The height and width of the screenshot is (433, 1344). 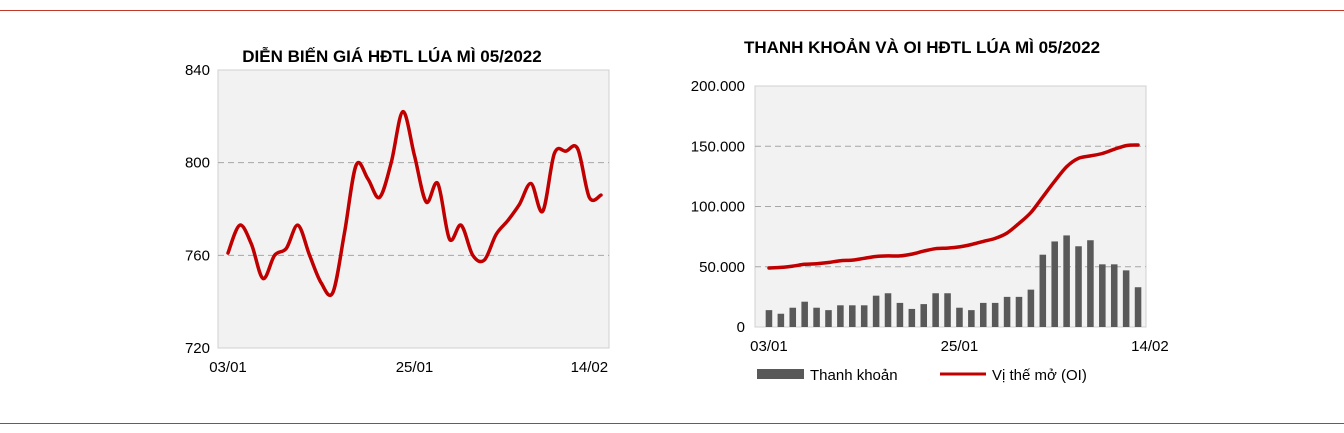 I want to click on gridlines, so click(x=413, y=209).